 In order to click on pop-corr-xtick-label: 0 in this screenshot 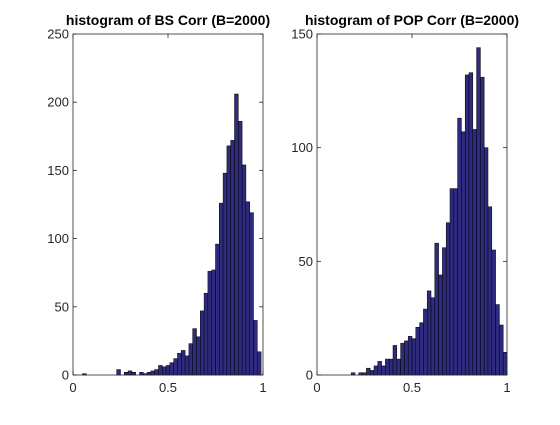, I will do `click(316, 387)`.